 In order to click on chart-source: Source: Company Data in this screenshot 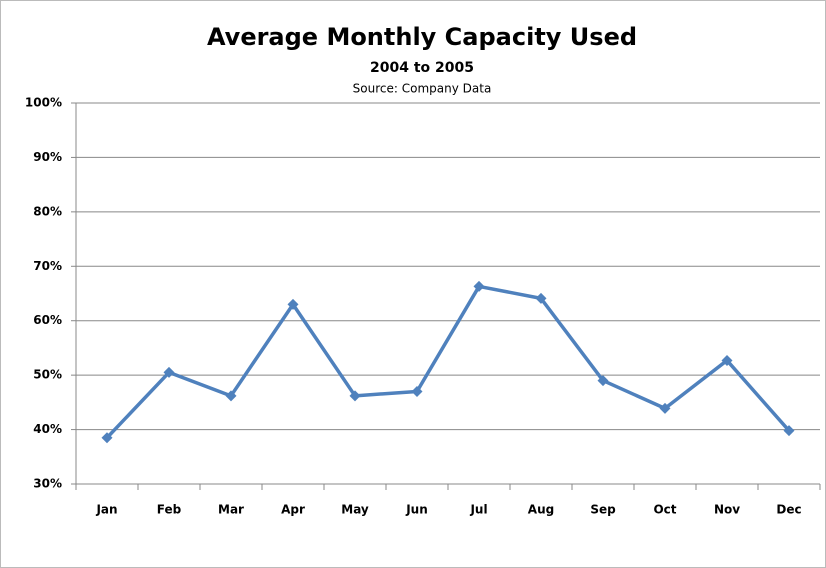, I will do `click(422, 89)`.